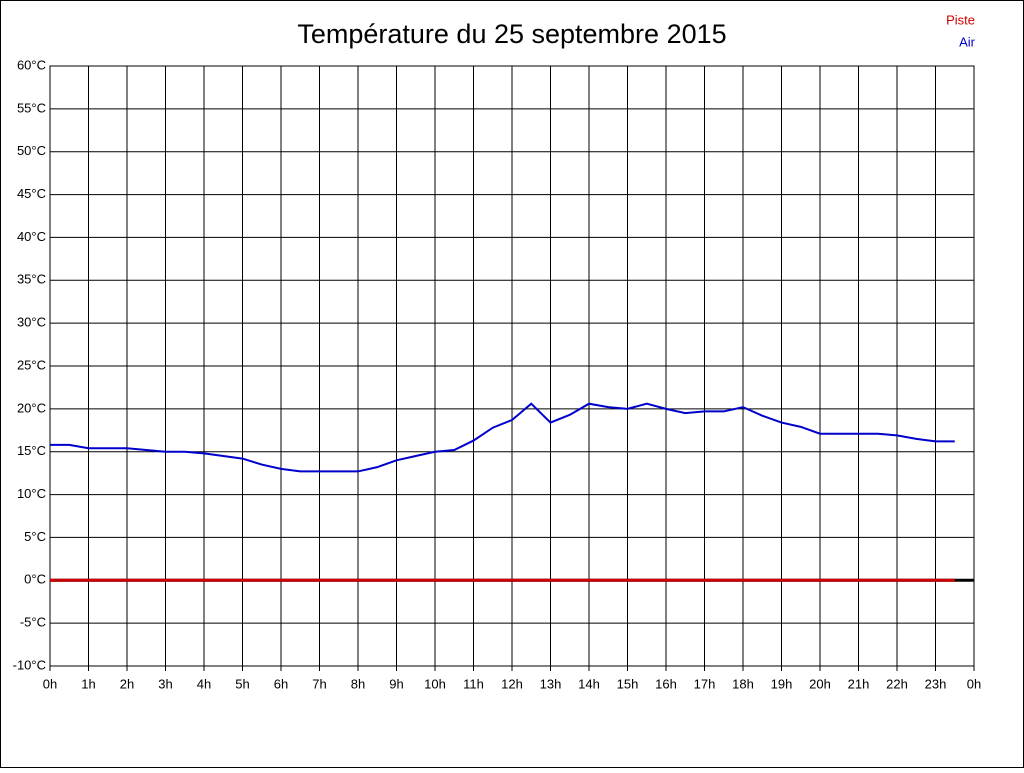 This screenshot has height=773, width=1024. I want to click on x-tick-label: 15h, so click(628, 683).